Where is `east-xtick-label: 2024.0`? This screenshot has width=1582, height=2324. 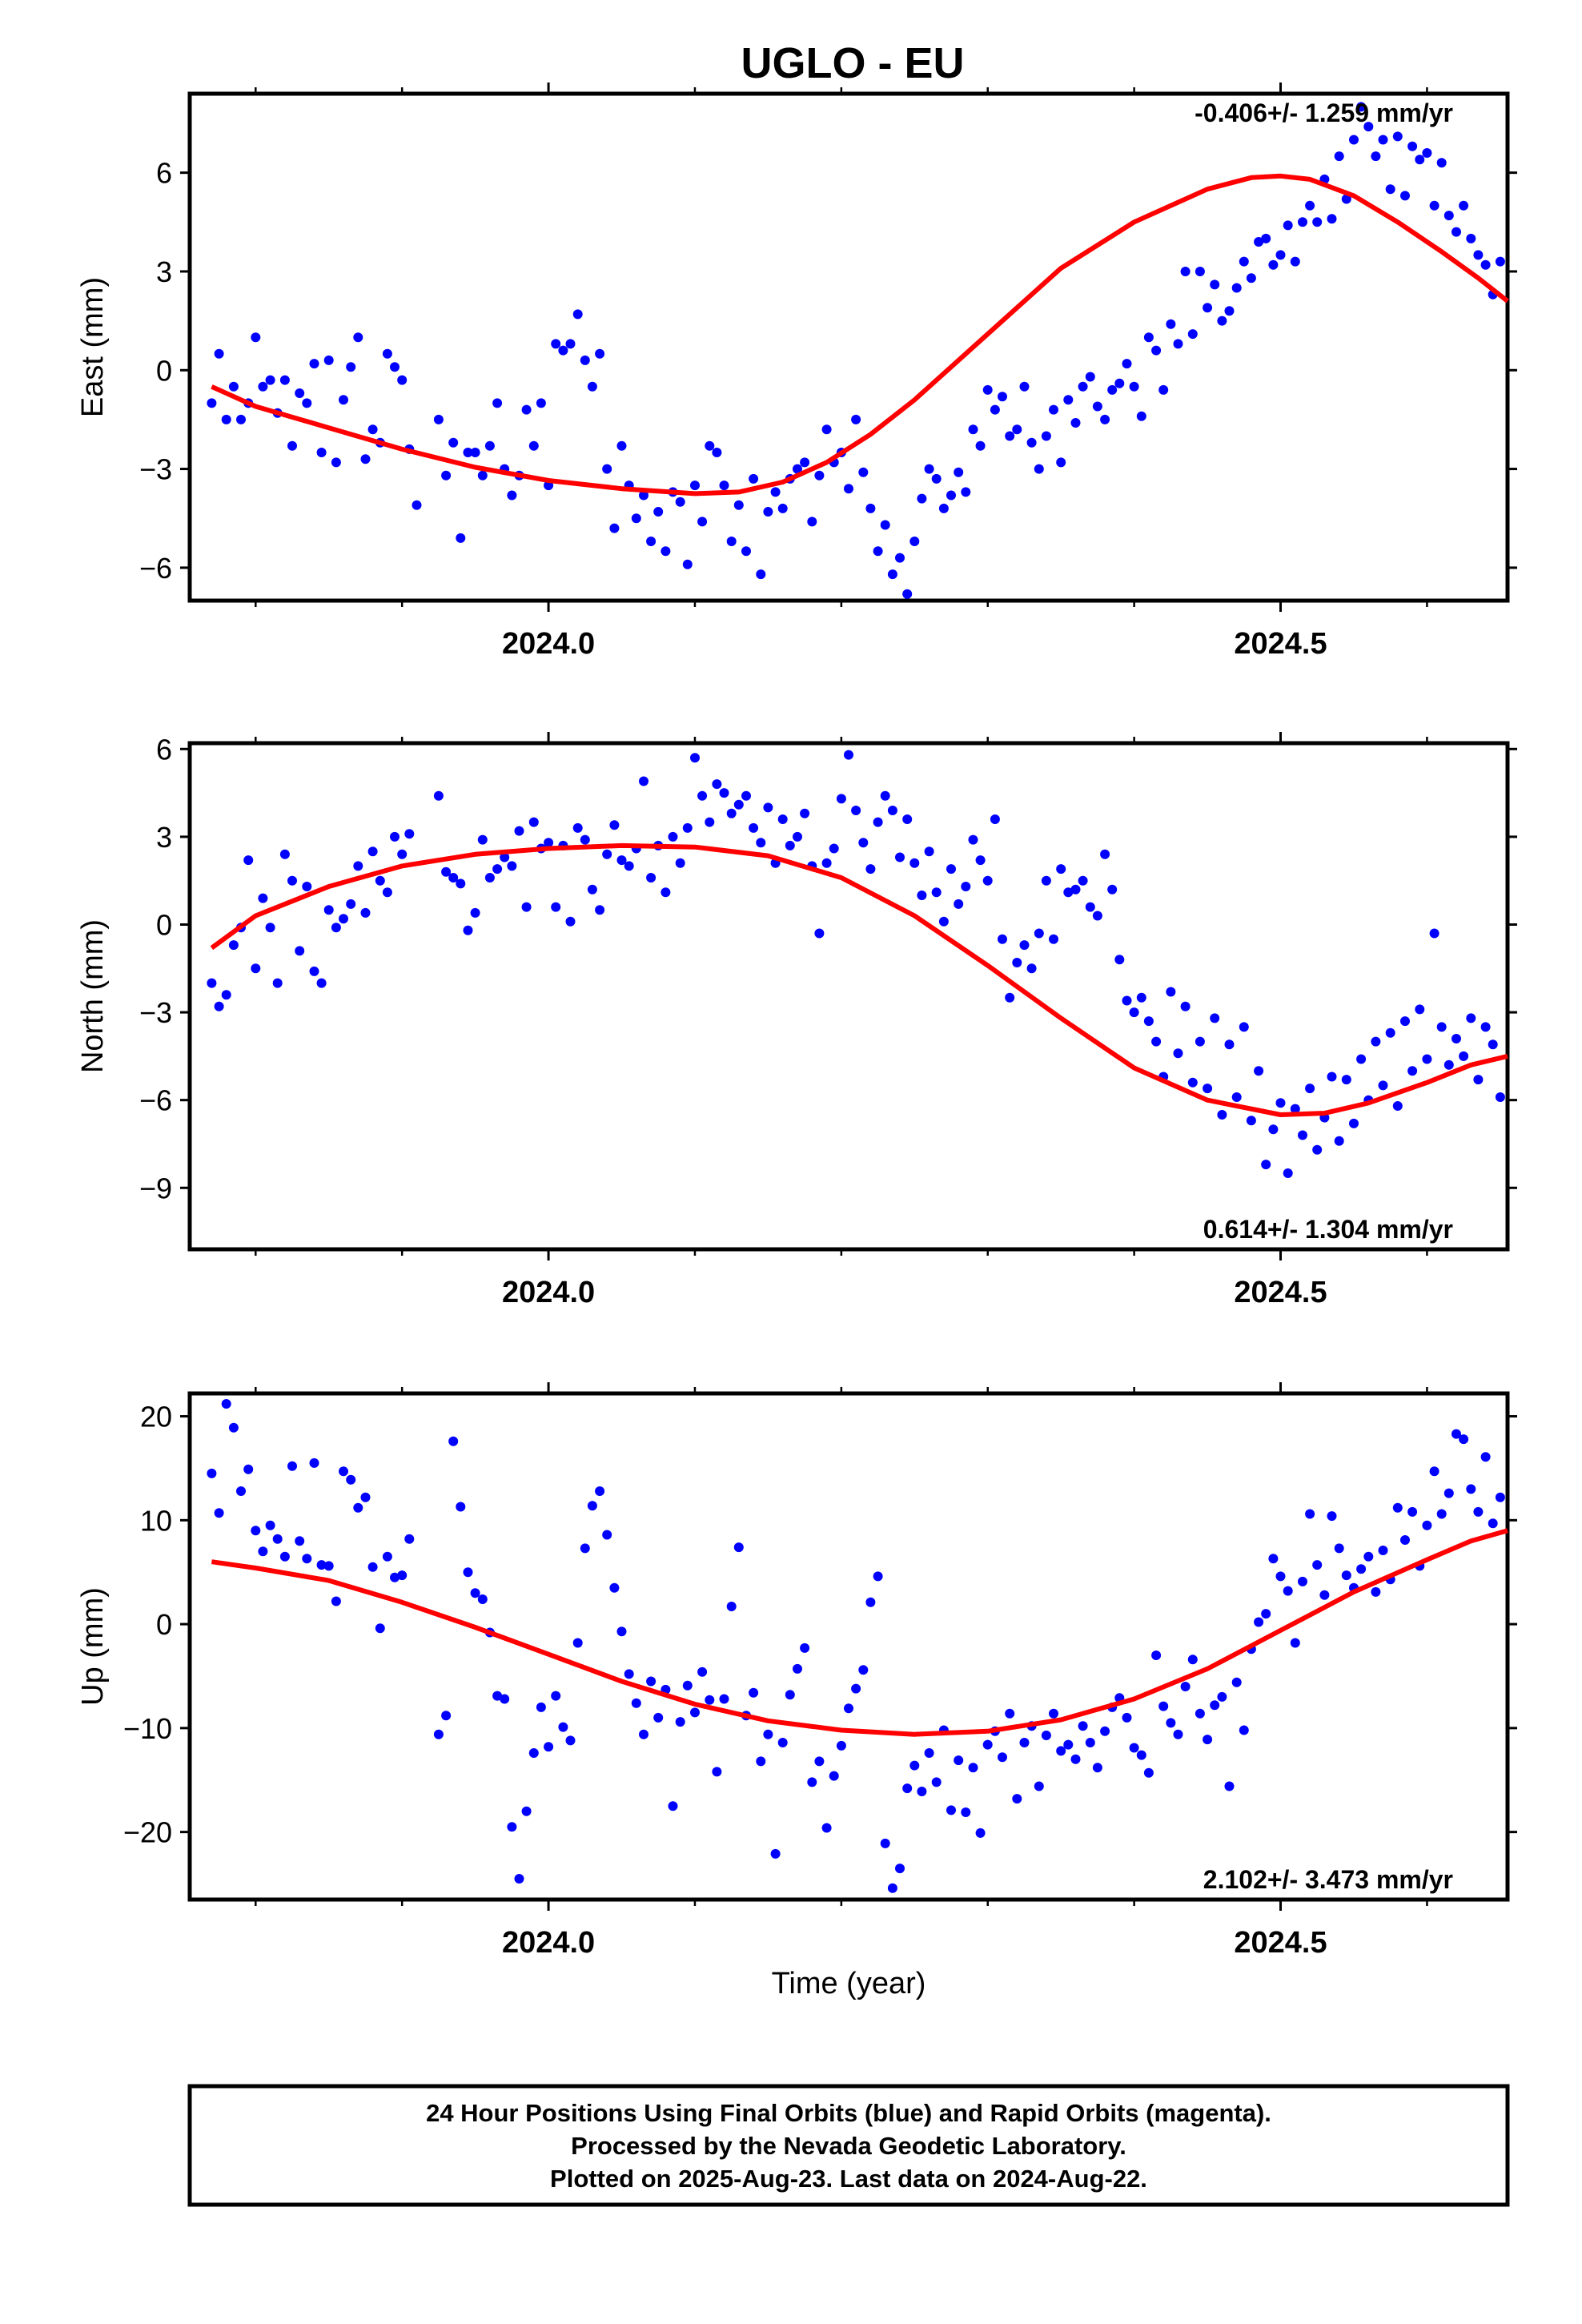
east-xtick-label: 2024.0 is located at coordinates (548, 644).